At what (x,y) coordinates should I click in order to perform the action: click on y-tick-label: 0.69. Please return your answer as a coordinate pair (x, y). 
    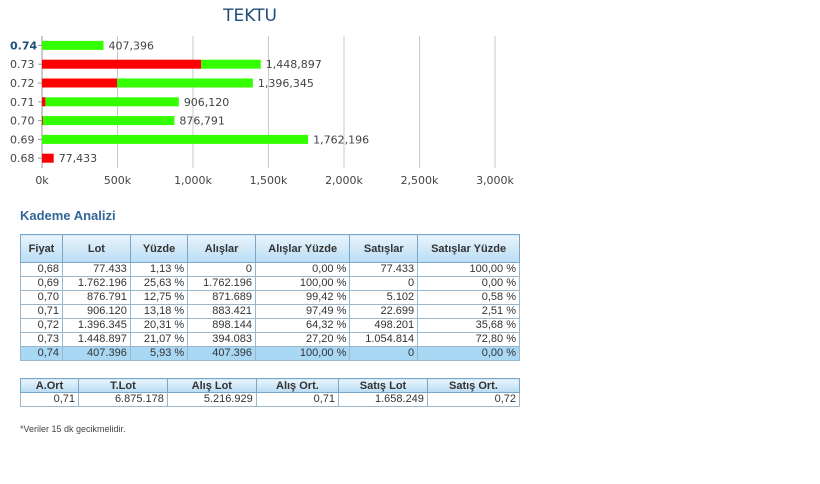
    Looking at the image, I should click on (22, 139).